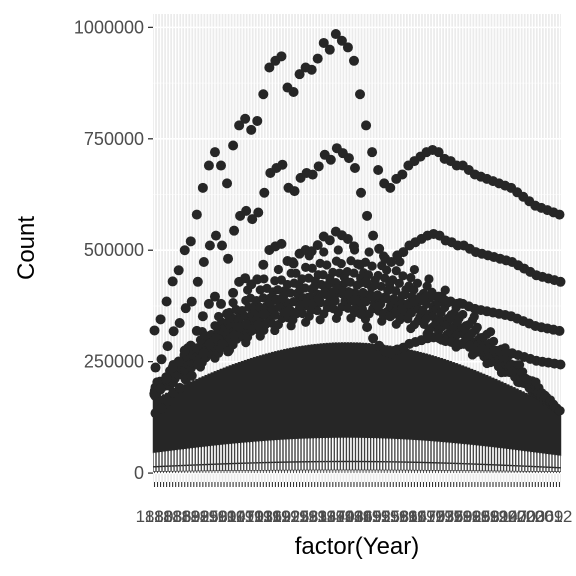 This screenshot has width=576, height=576. What do you see at coordinates (535, 516) in the screenshot?
I see `x-tick-label: 2006` at bounding box center [535, 516].